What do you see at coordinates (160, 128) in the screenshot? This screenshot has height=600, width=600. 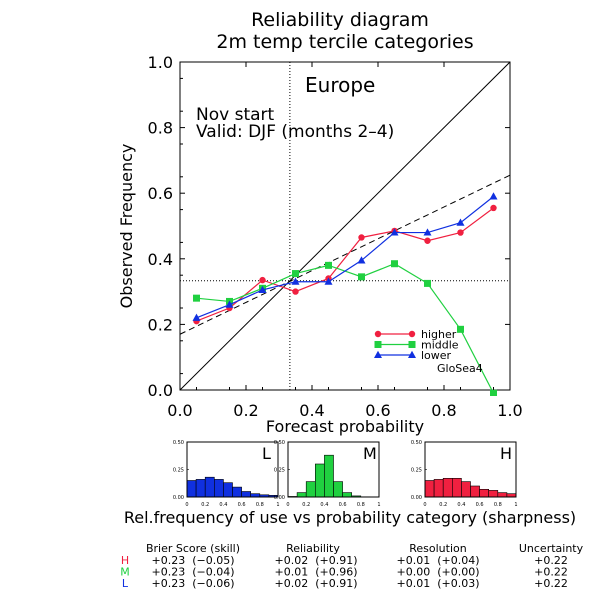 I see `y-tick-label: 0.8` at bounding box center [160, 128].